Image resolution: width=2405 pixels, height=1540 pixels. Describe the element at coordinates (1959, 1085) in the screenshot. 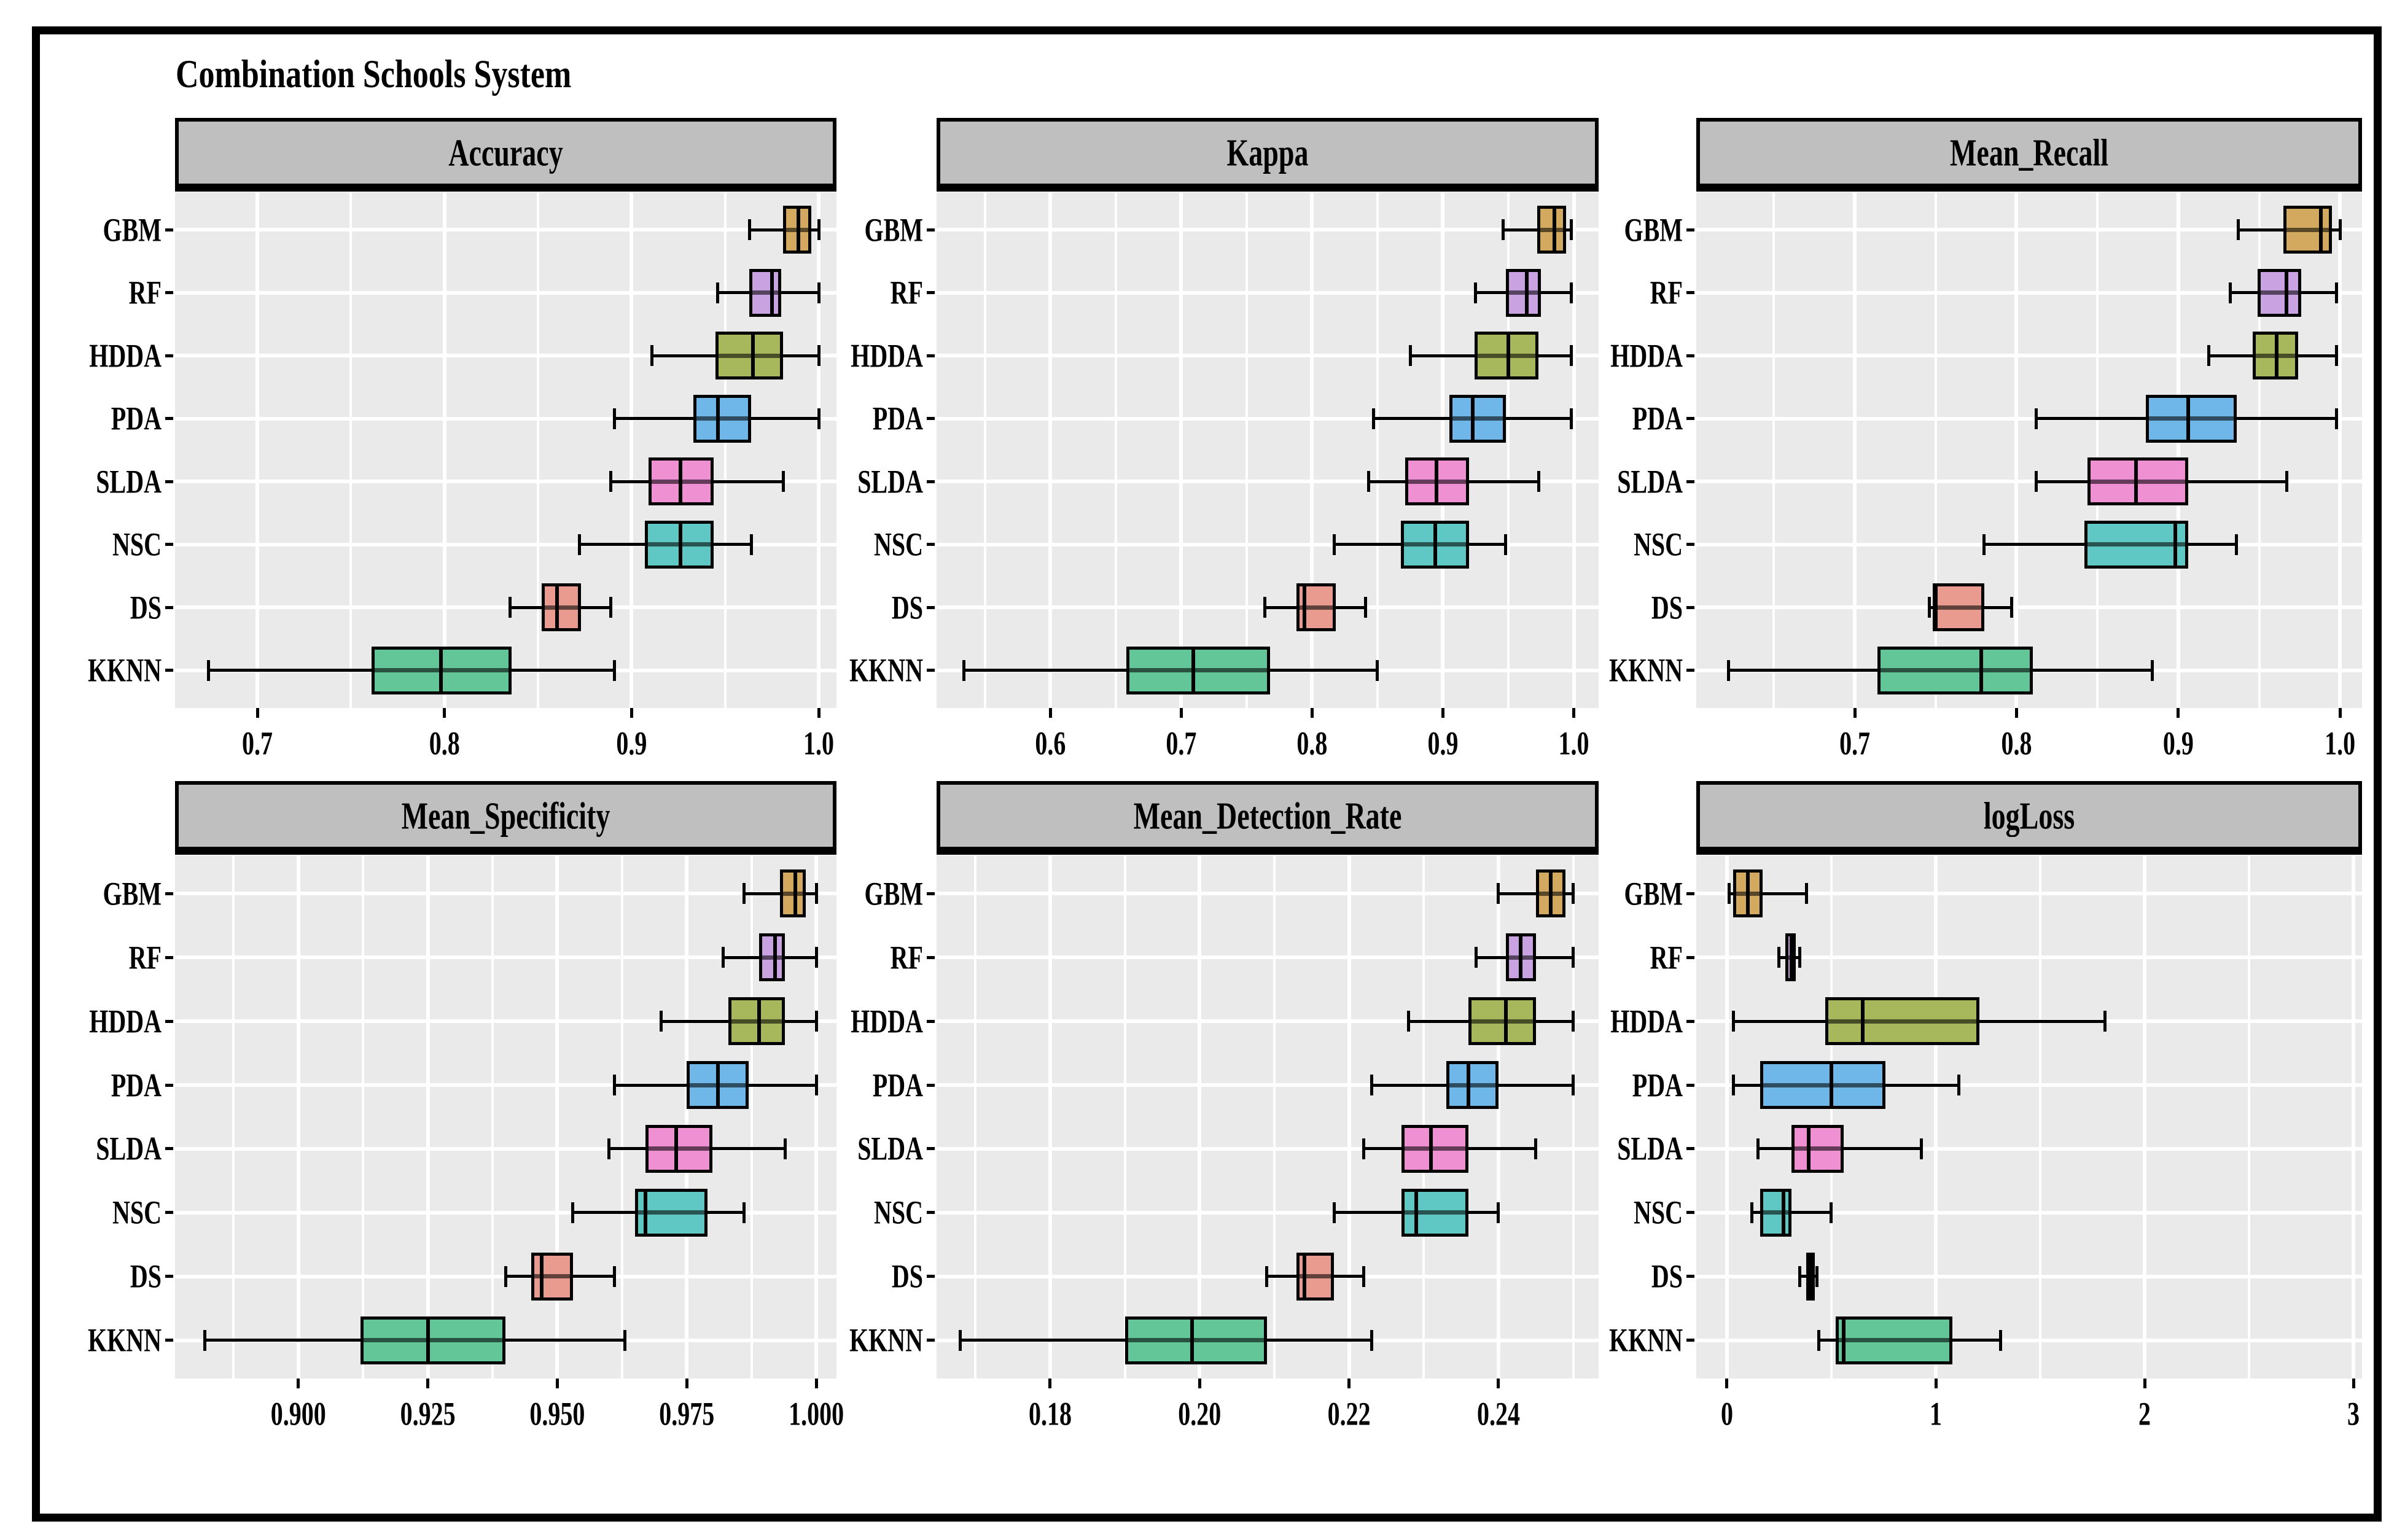

I see `whisker-cap-high-PDA` at that location.